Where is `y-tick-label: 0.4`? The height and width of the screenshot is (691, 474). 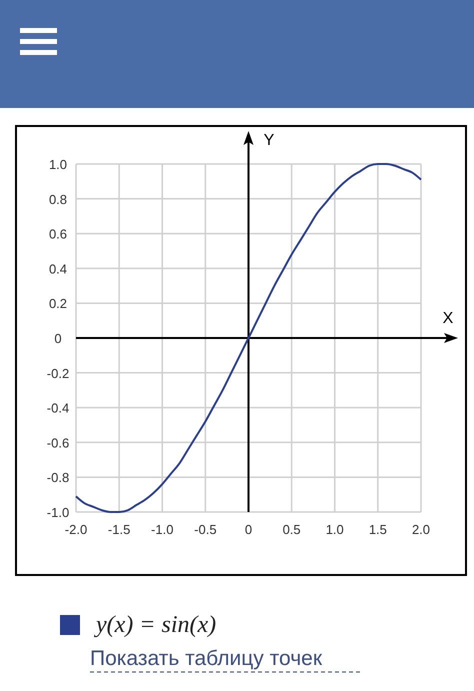
y-tick-label: 0.4 is located at coordinates (58, 268).